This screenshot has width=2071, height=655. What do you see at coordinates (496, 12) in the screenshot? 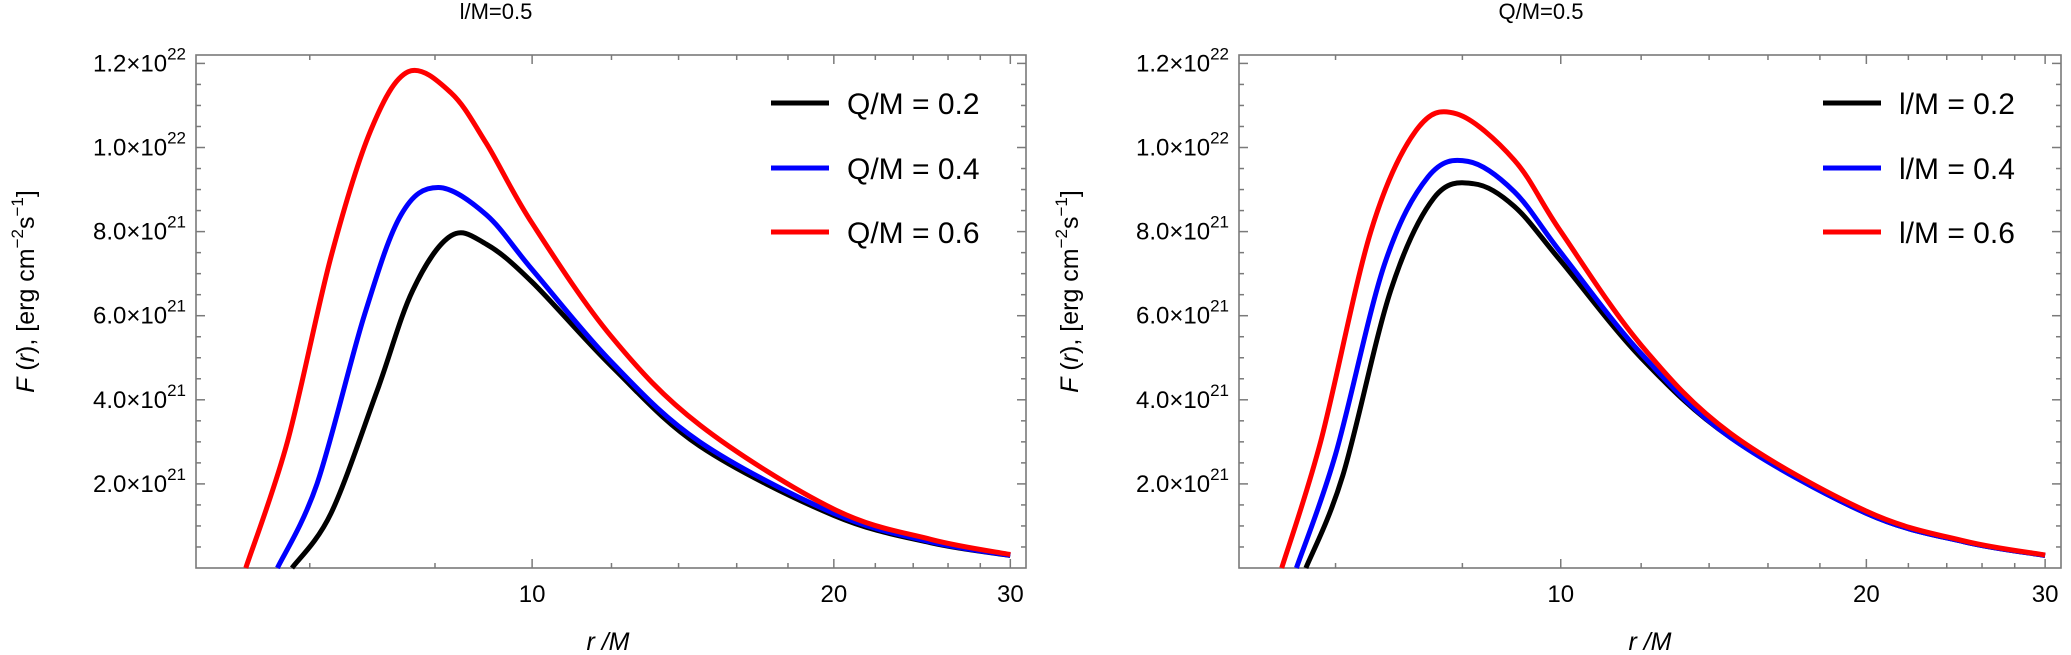
I see `chart-title: l/M=0.5` at bounding box center [496, 12].